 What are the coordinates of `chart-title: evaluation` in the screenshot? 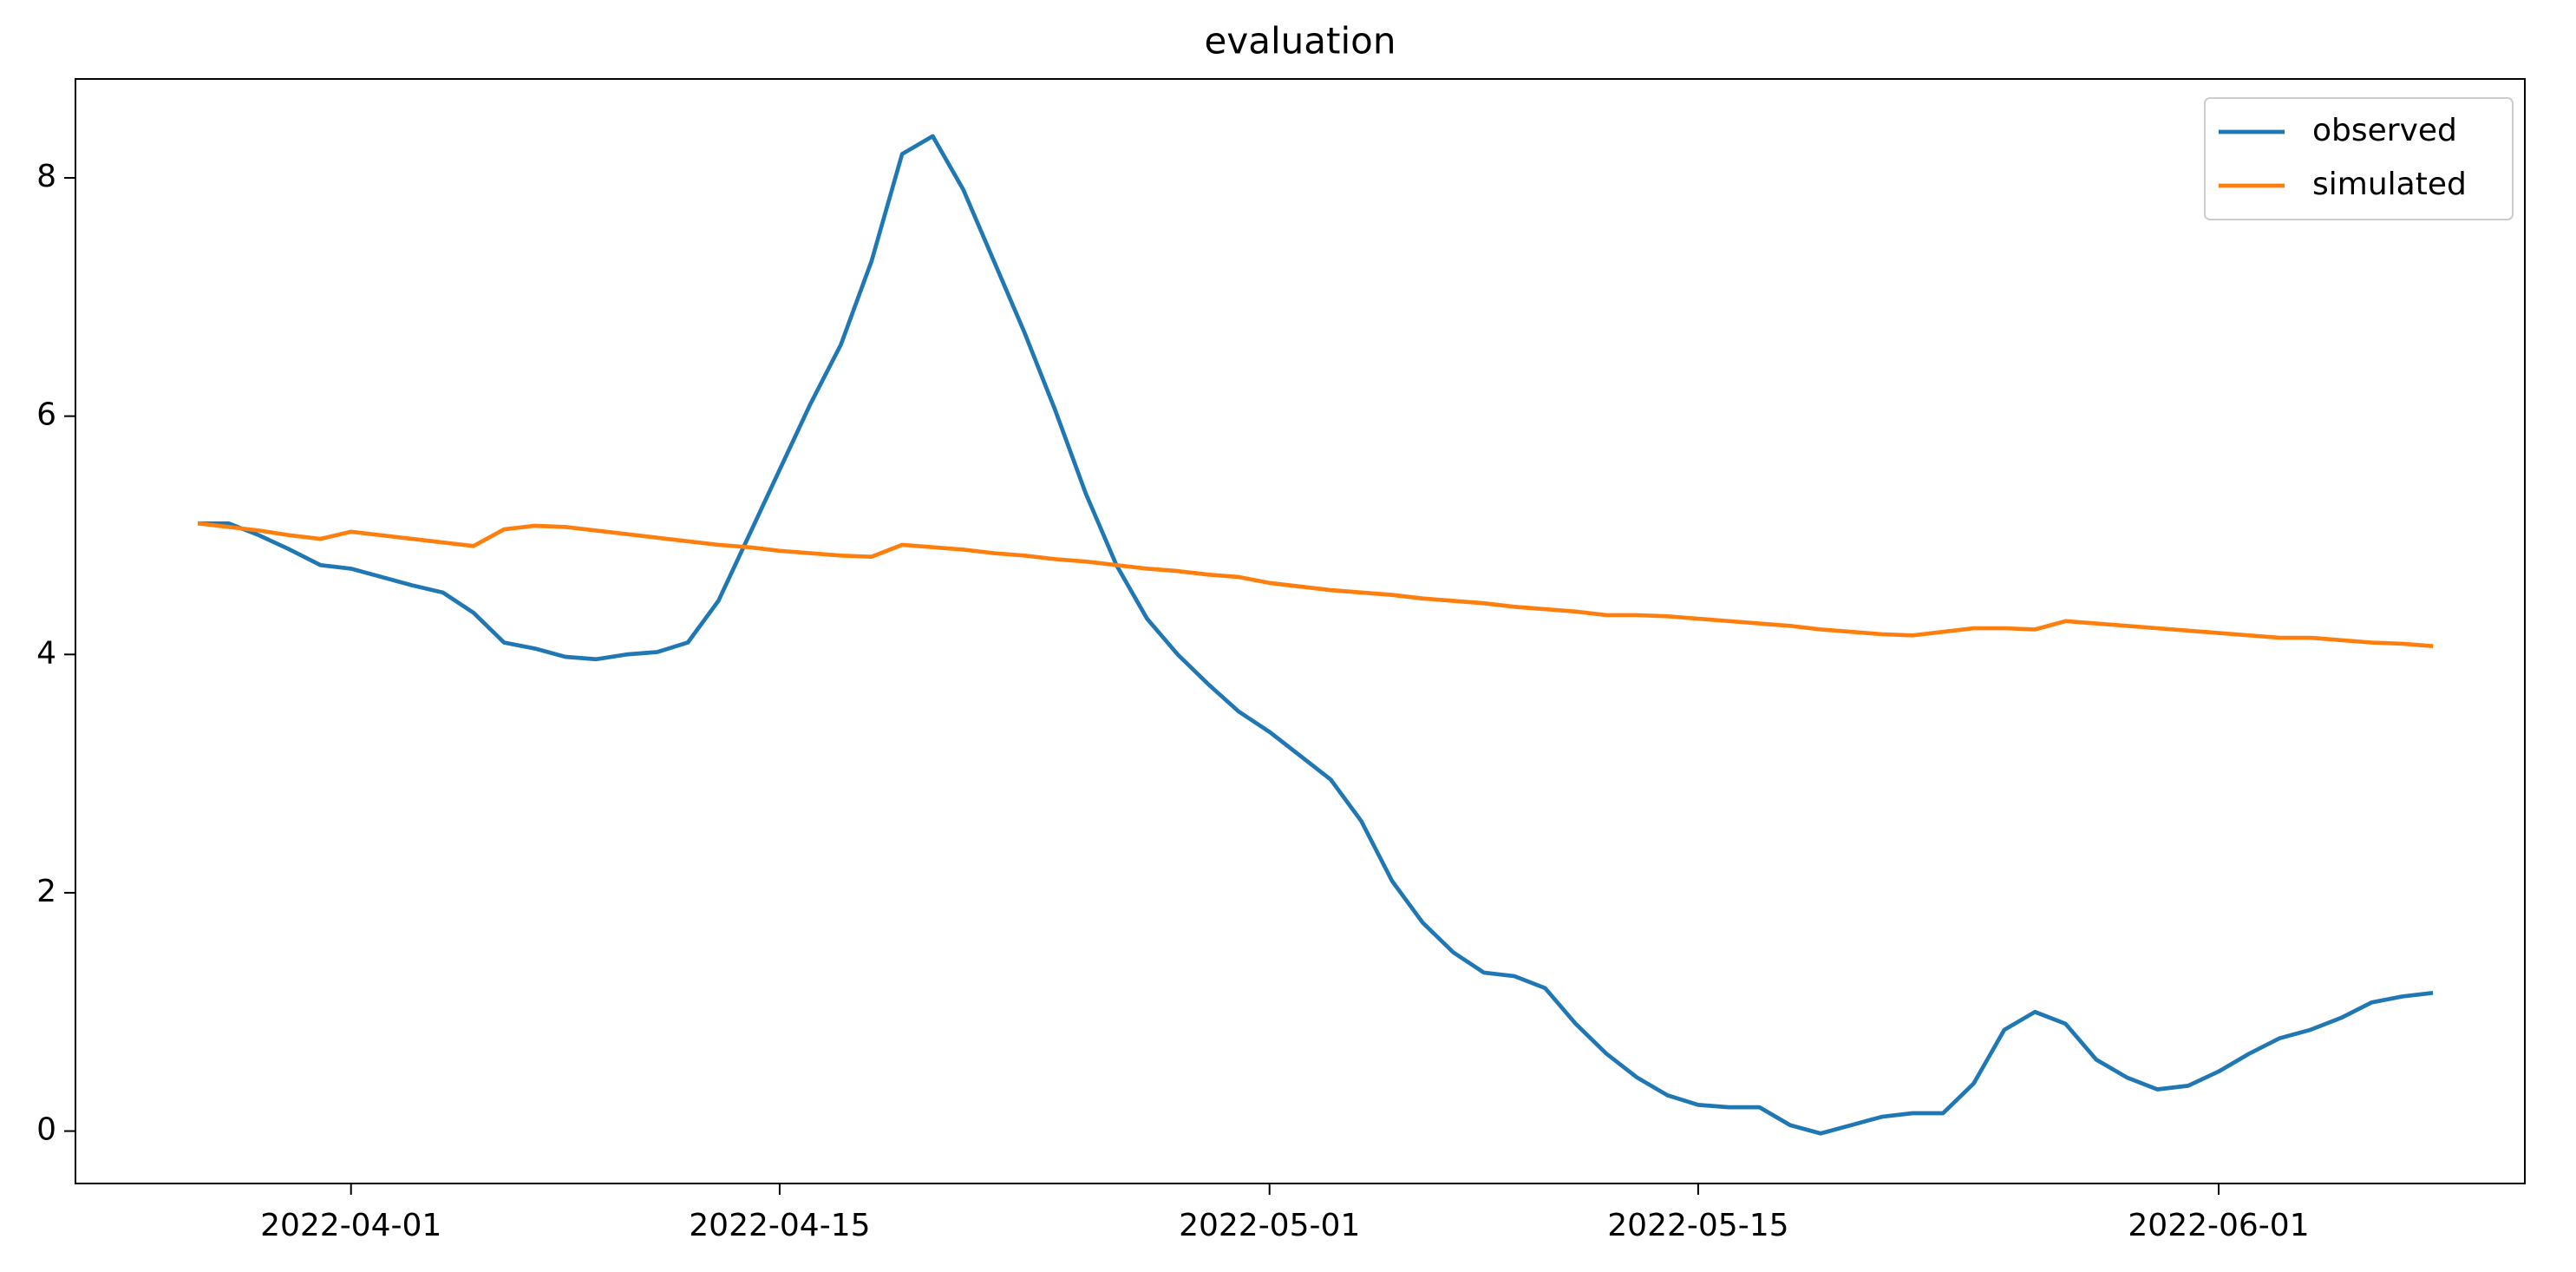 It's located at (1300, 41).